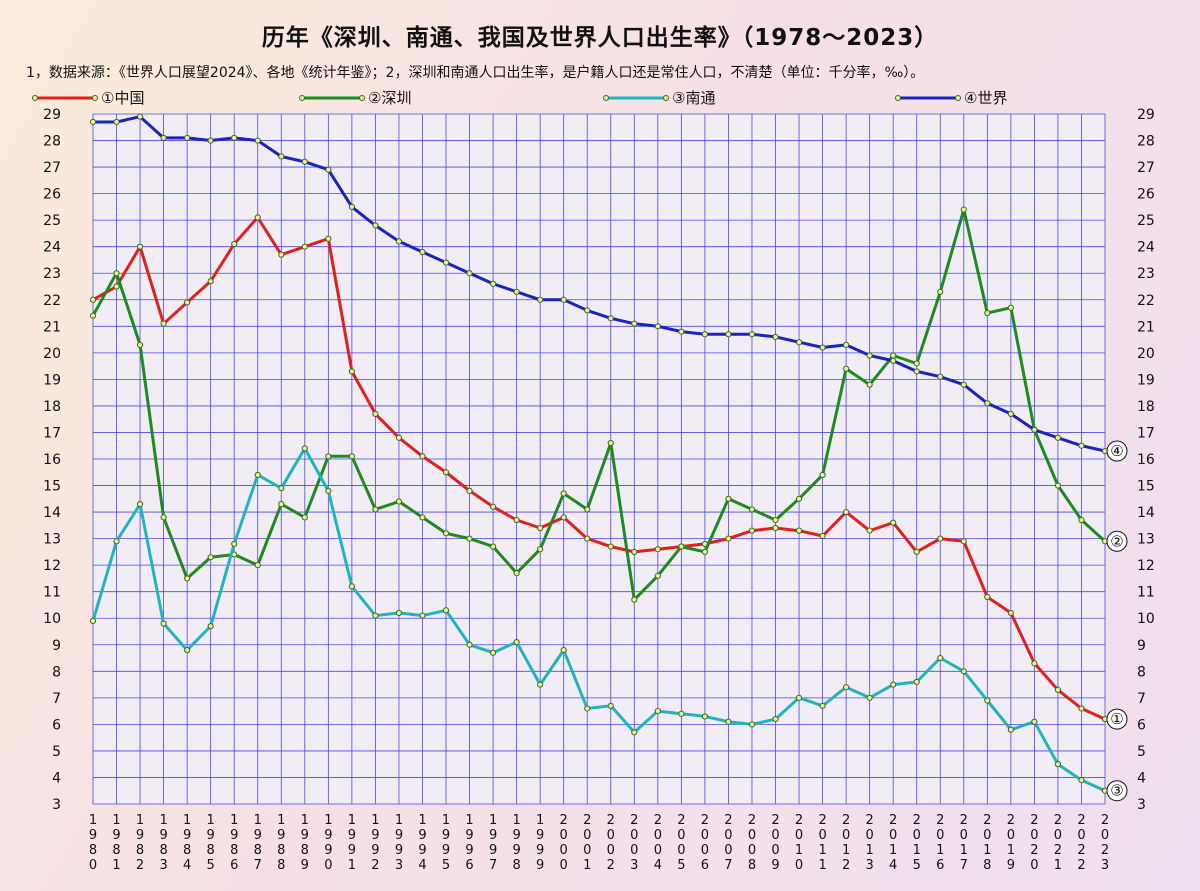  What do you see at coordinates (52, 487) in the screenshot?
I see `y-tick-label-left: 15` at bounding box center [52, 487].